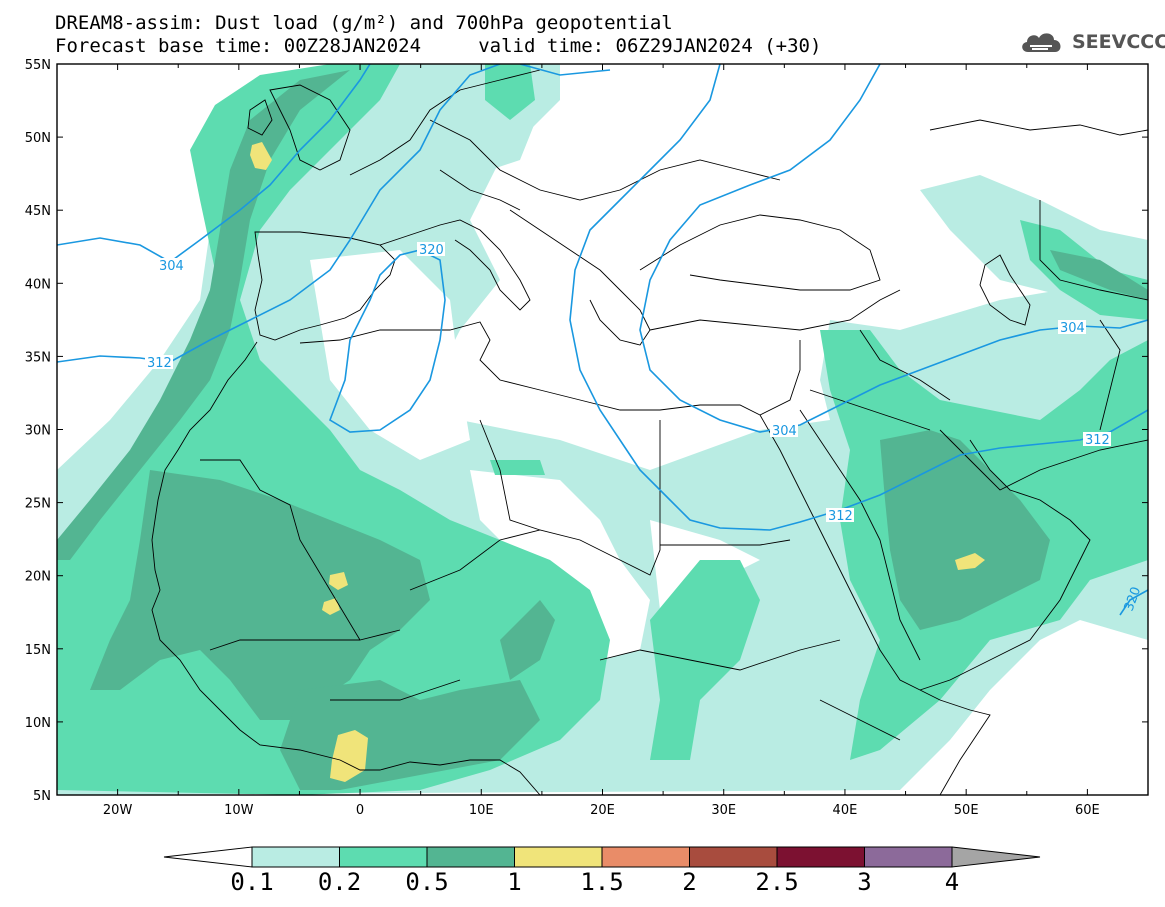 The width and height of the screenshot is (1165, 907). I want to click on colorbar-level-label: 1.5, so click(602, 882).